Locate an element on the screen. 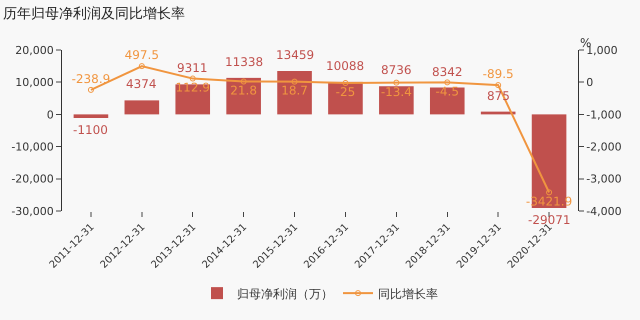  y2-tick-label: -2,000 is located at coordinates (604, 147).